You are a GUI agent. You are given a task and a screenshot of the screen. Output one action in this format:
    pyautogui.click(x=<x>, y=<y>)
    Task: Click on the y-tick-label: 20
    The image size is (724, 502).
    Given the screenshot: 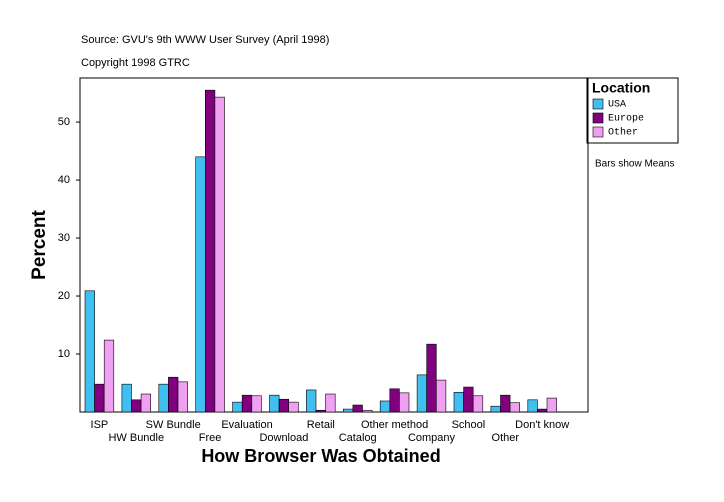 What is the action you would take?
    pyautogui.click(x=64, y=296)
    